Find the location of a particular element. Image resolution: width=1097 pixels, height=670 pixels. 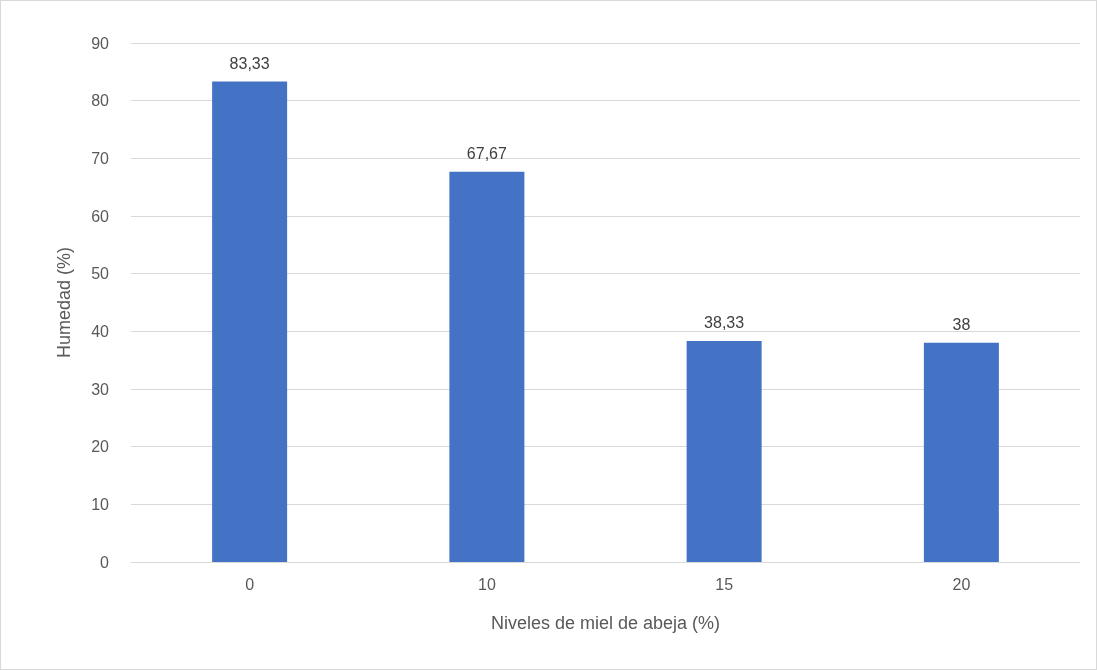

y-tick-label: 30 is located at coordinates (100, 389).